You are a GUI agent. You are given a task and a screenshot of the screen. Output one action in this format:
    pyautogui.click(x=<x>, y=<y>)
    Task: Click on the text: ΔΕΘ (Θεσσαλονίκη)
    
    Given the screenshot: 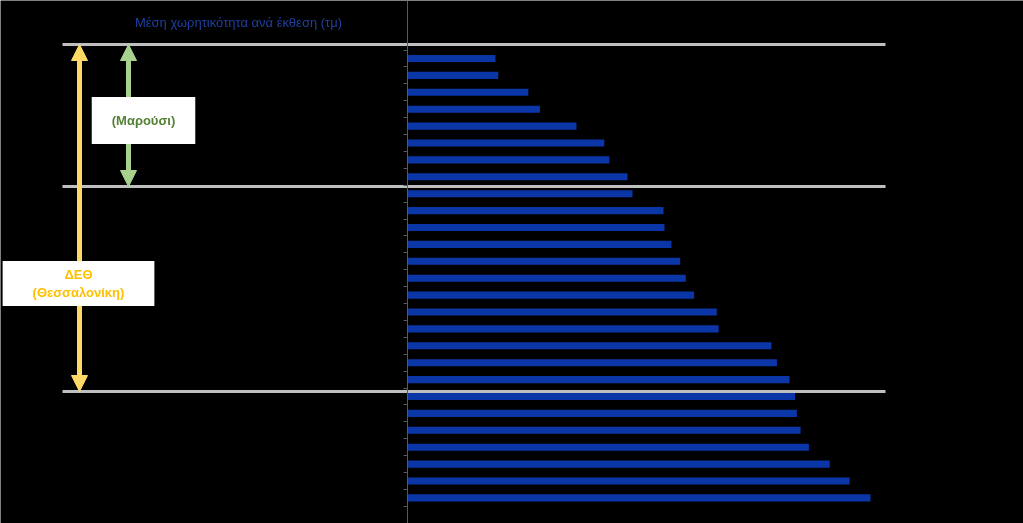 What is the action you would take?
    pyautogui.click(x=78, y=283)
    